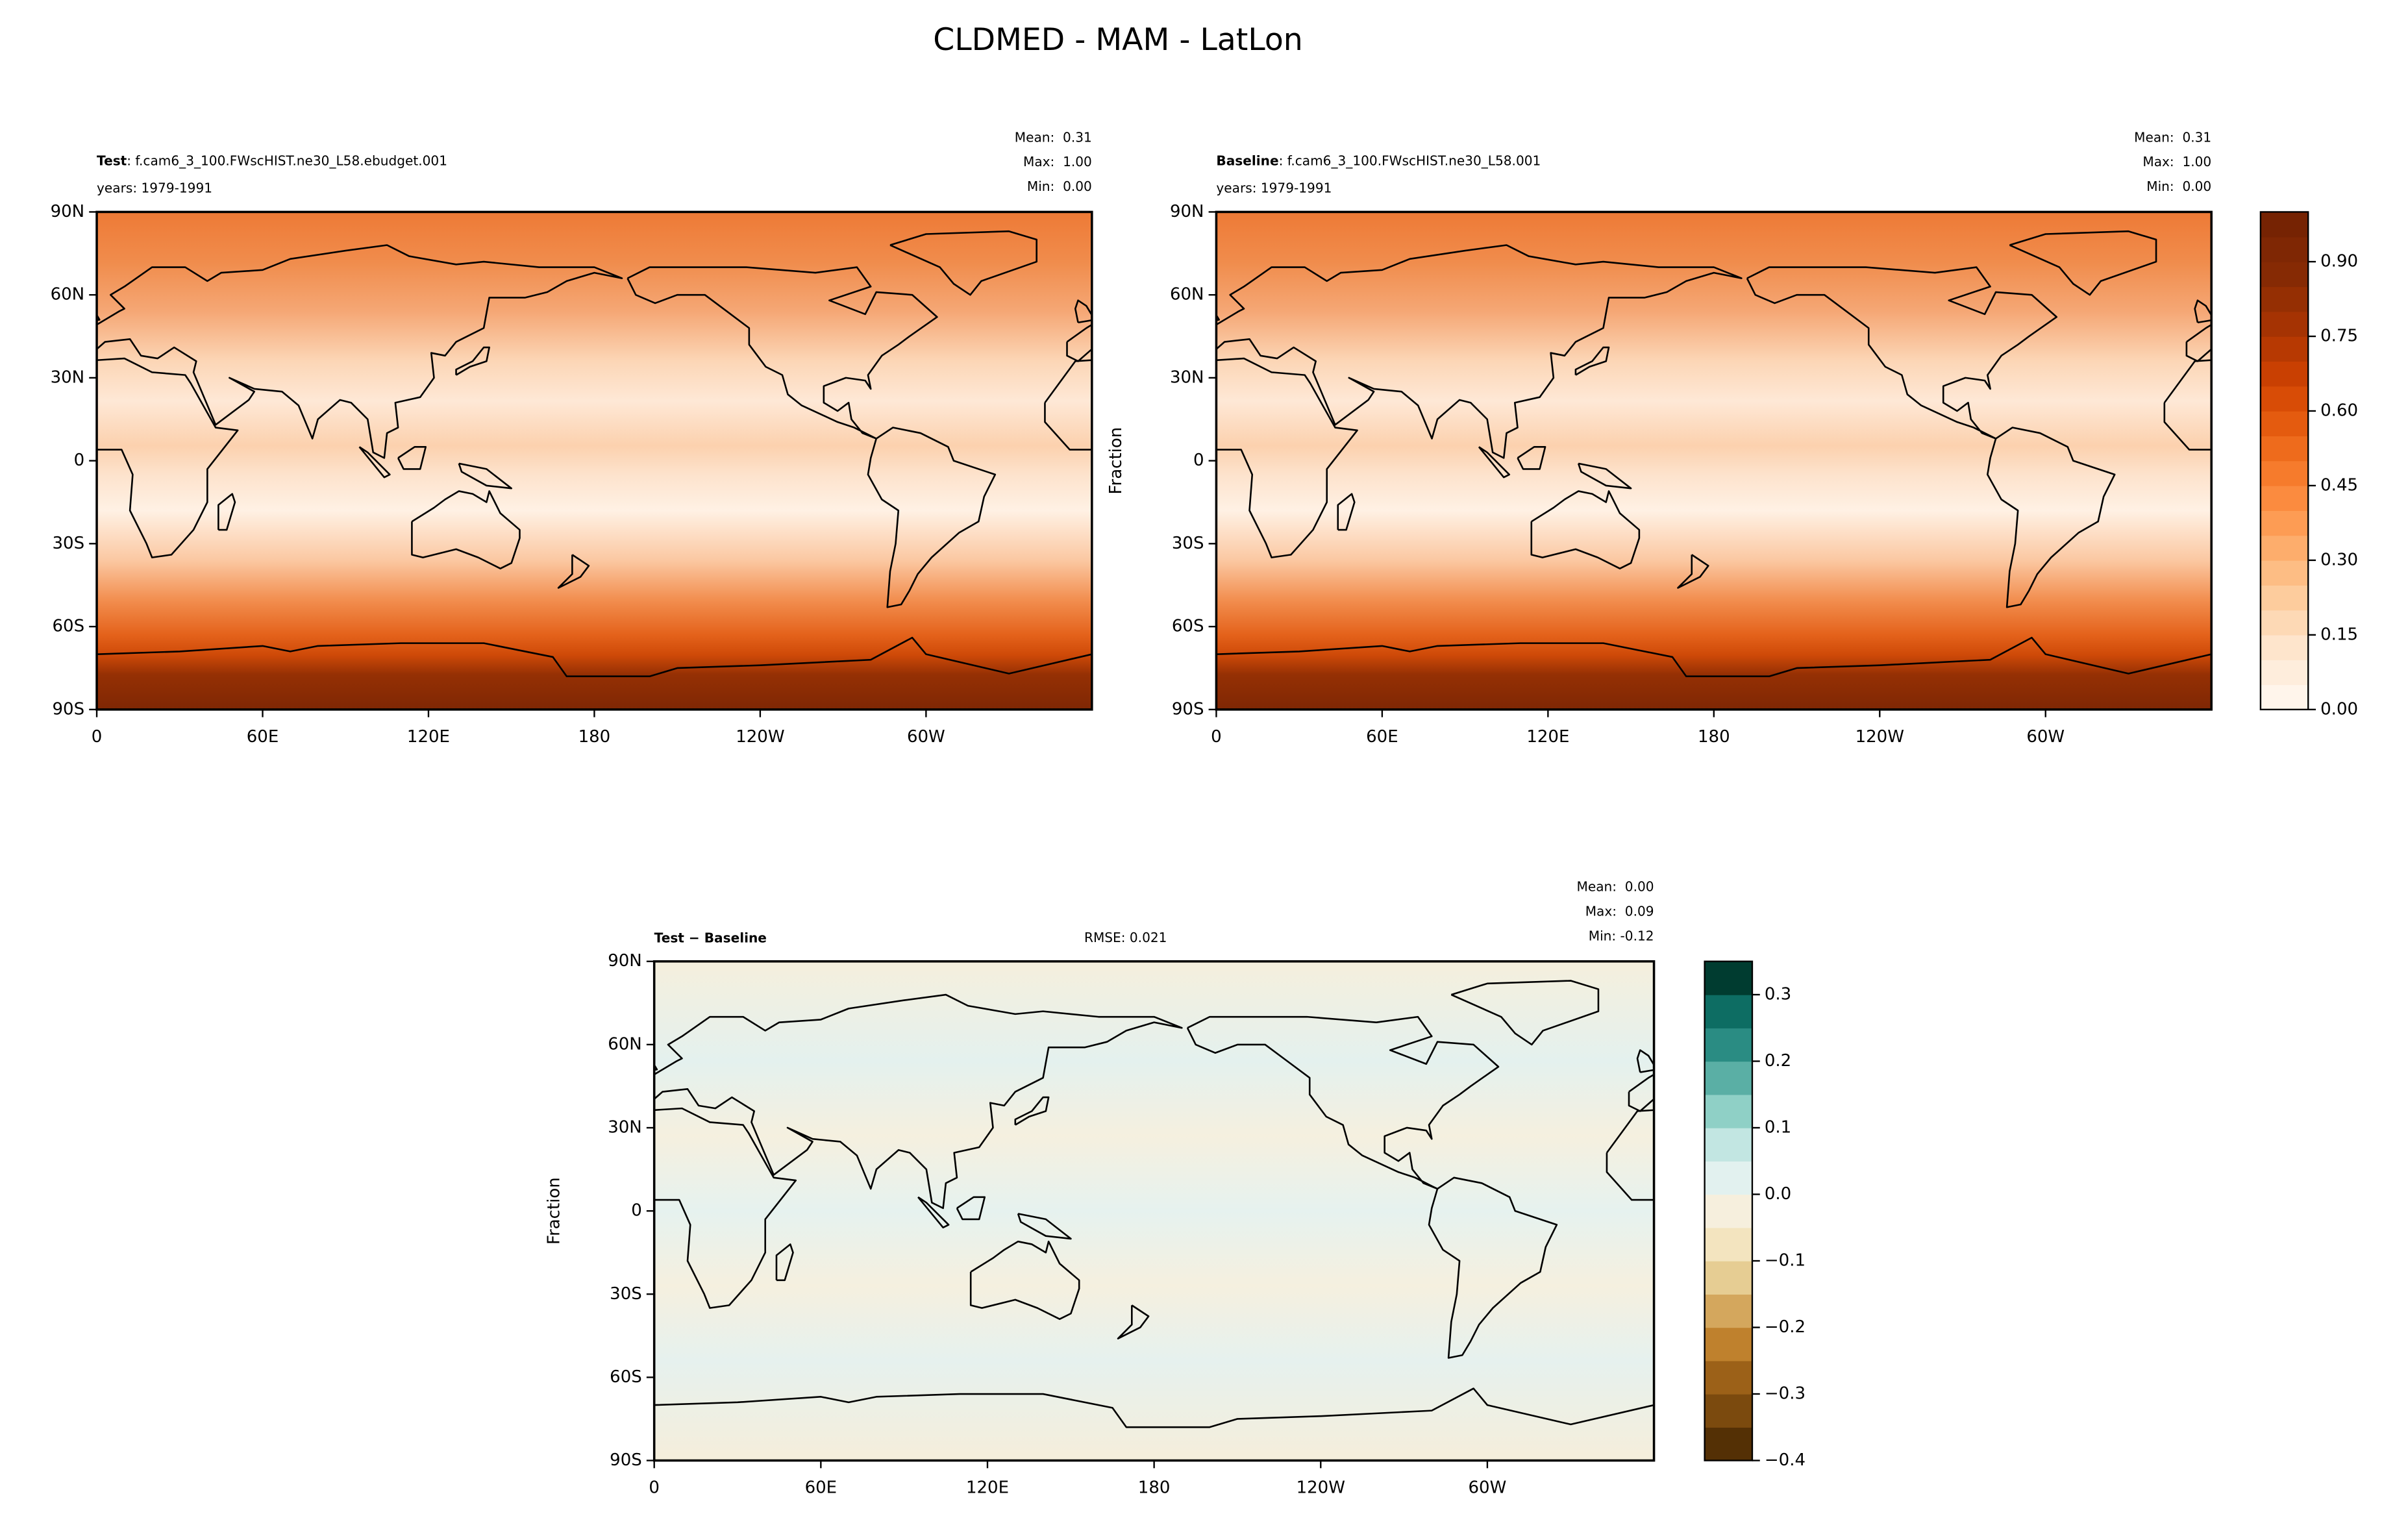 Image resolution: width=2408 pixels, height=1529 pixels. I want to click on stat: Max: 0.09, so click(1619, 911).